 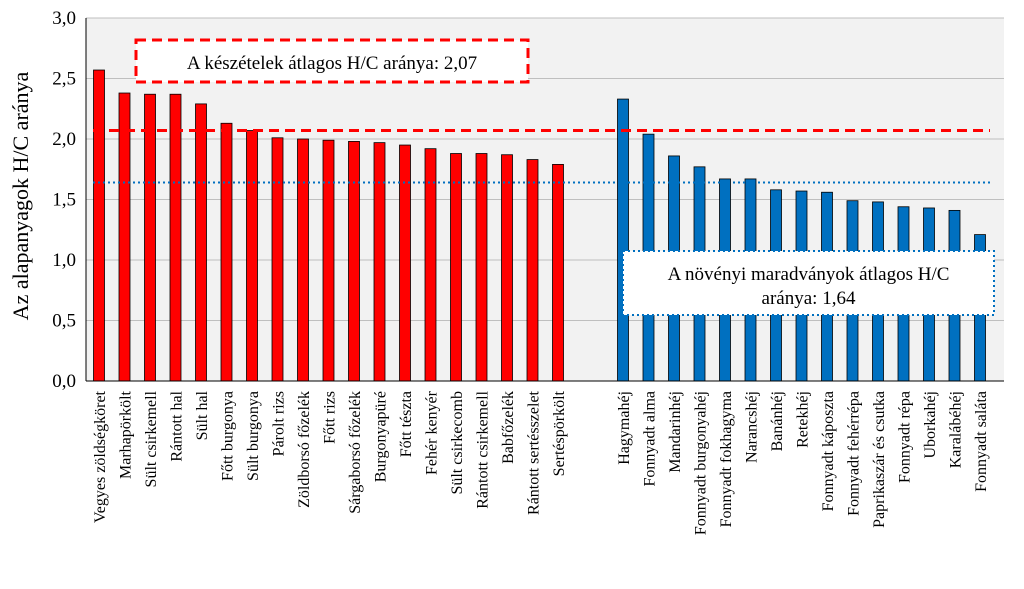 I want to click on x-category-label: Paprikaszár és csutka, so click(x=879, y=459).